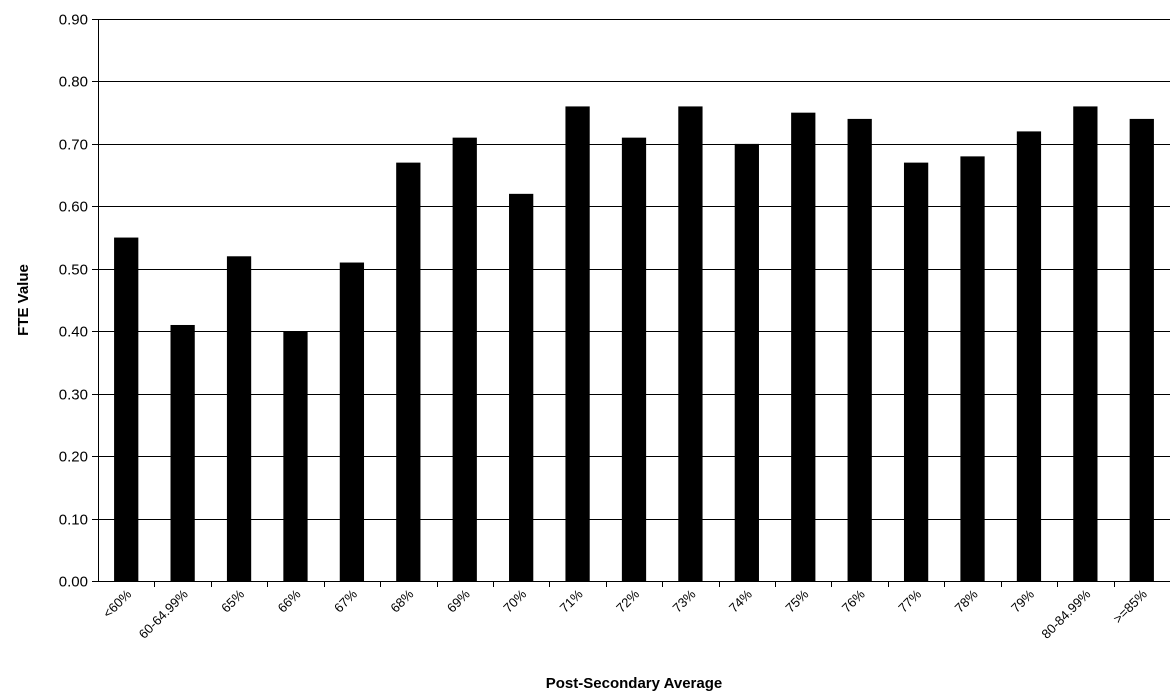 Image resolution: width=1170 pixels, height=699 pixels. Describe the element at coordinates (73, 270) in the screenshot. I see `y-tick-label: 0.50` at that location.